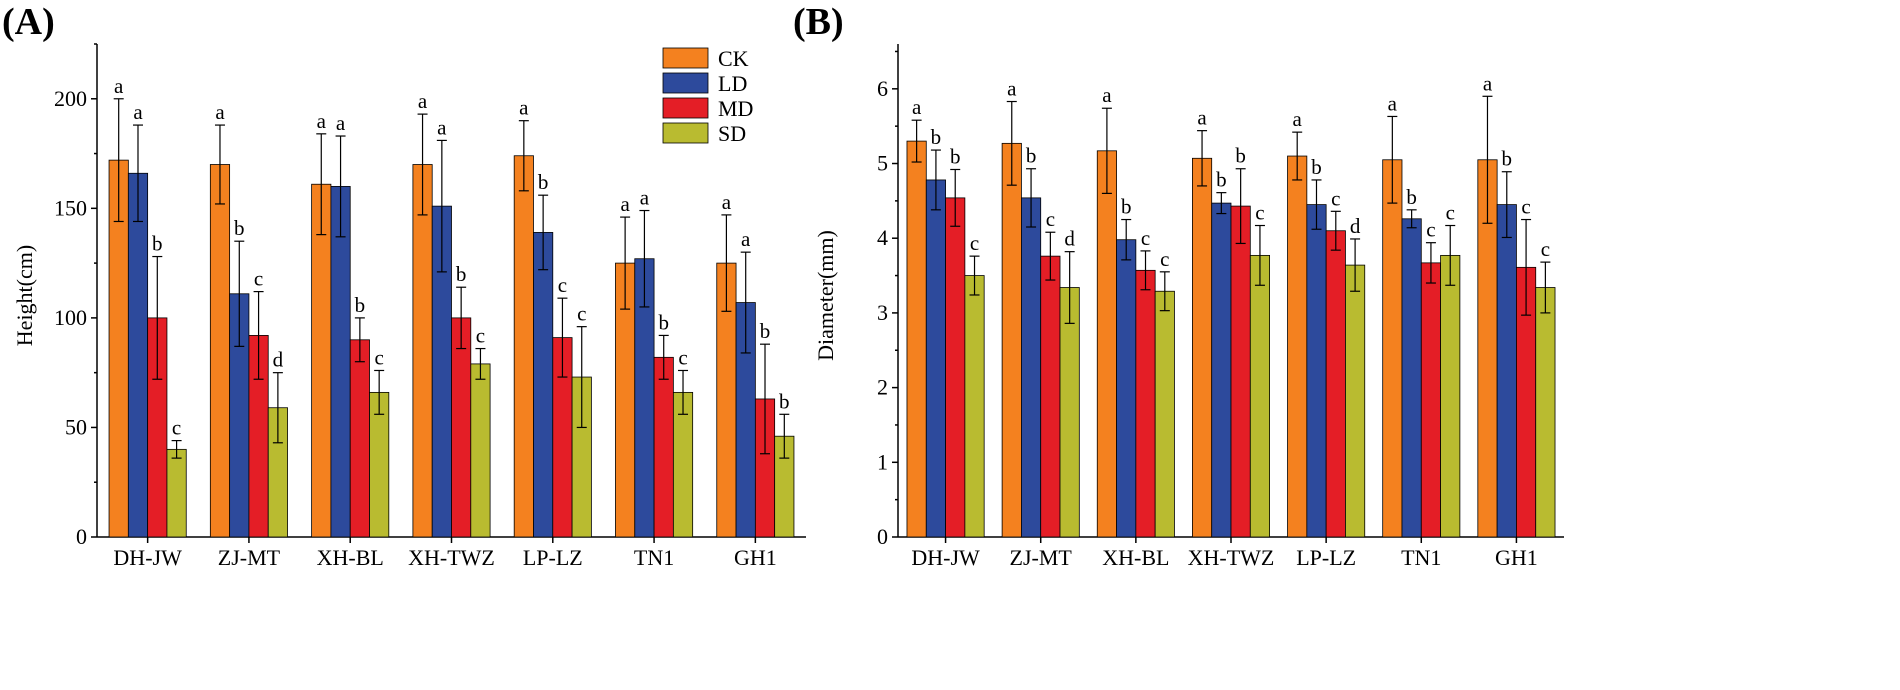 This screenshot has height=690, width=1900. What do you see at coordinates (882, 461) in the screenshot?
I see `y-tick-label: 1` at bounding box center [882, 461].